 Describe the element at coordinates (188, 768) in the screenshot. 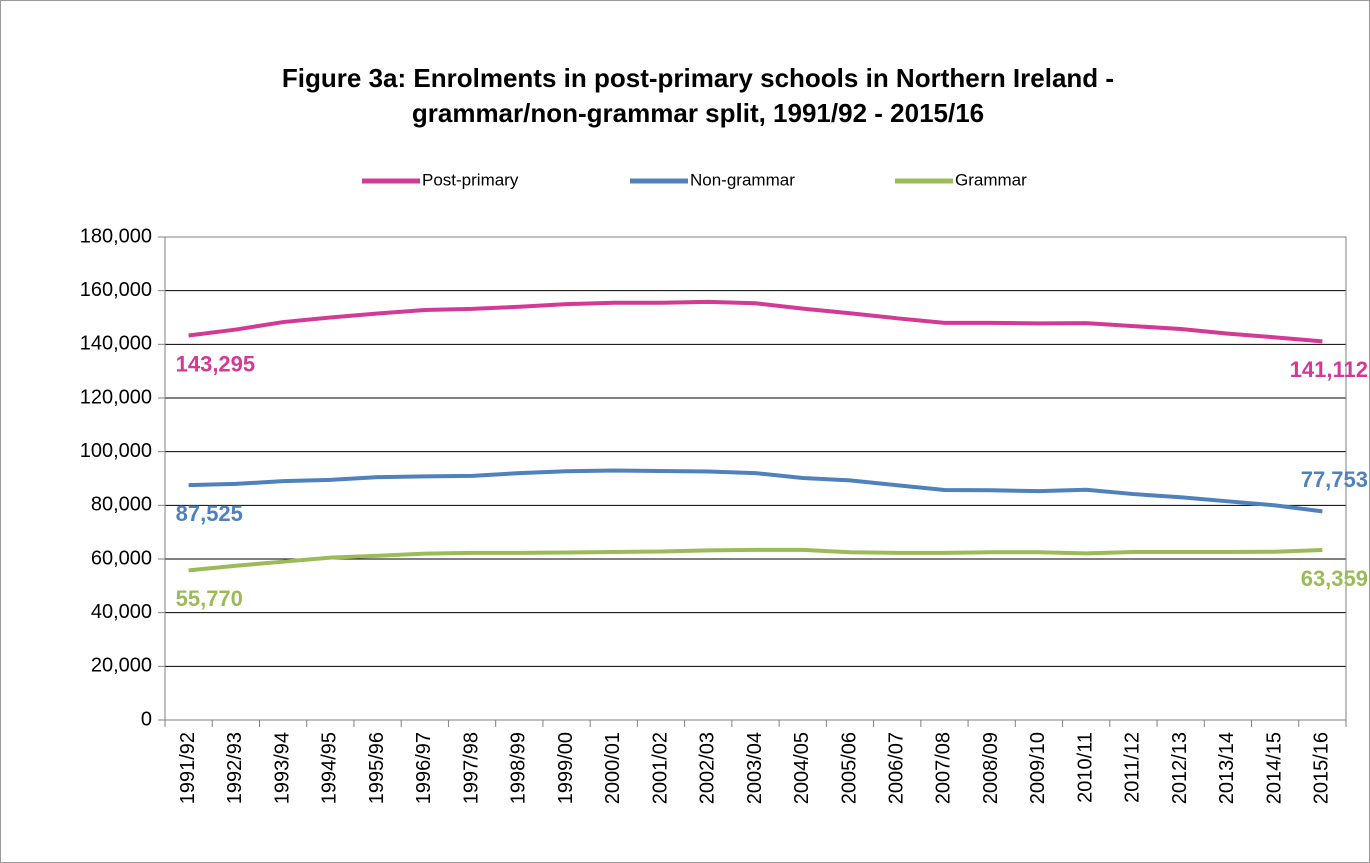

I see `x-tick-label: 1991/92` at that location.